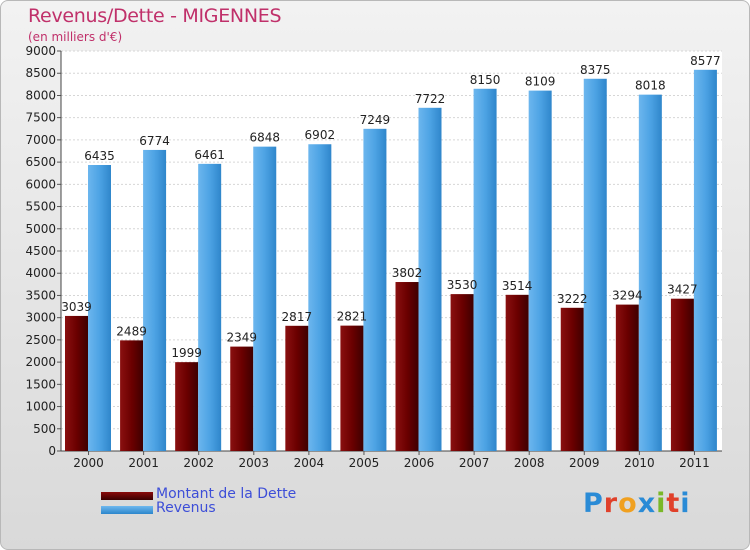 This screenshot has height=550, width=750. Describe the element at coordinates (40, 384) in the screenshot. I see `y-tick-label: 1500` at that location.